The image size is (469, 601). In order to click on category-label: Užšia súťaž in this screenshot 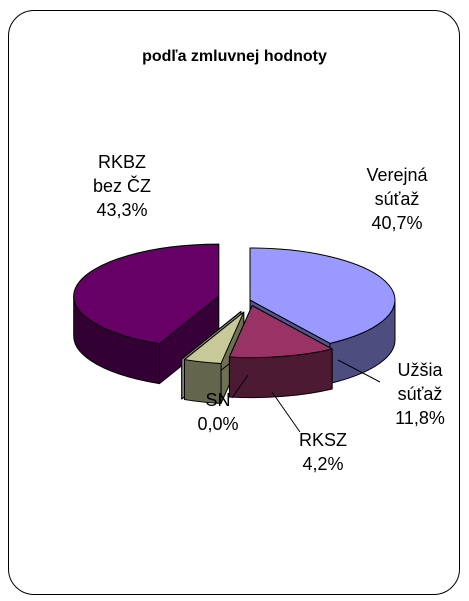, I will do `click(420, 382)`.